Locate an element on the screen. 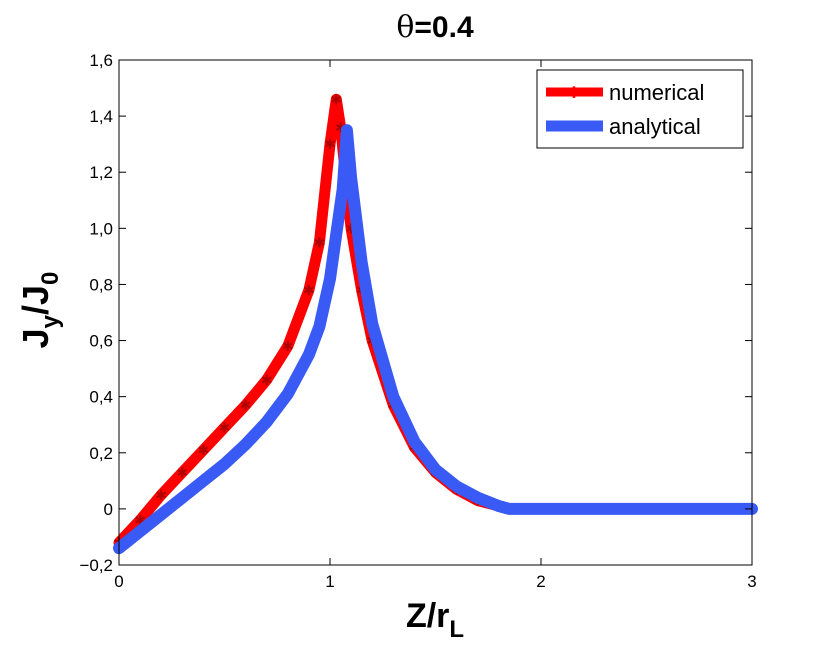  x-tick-label: 2 is located at coordinates (540, 581).